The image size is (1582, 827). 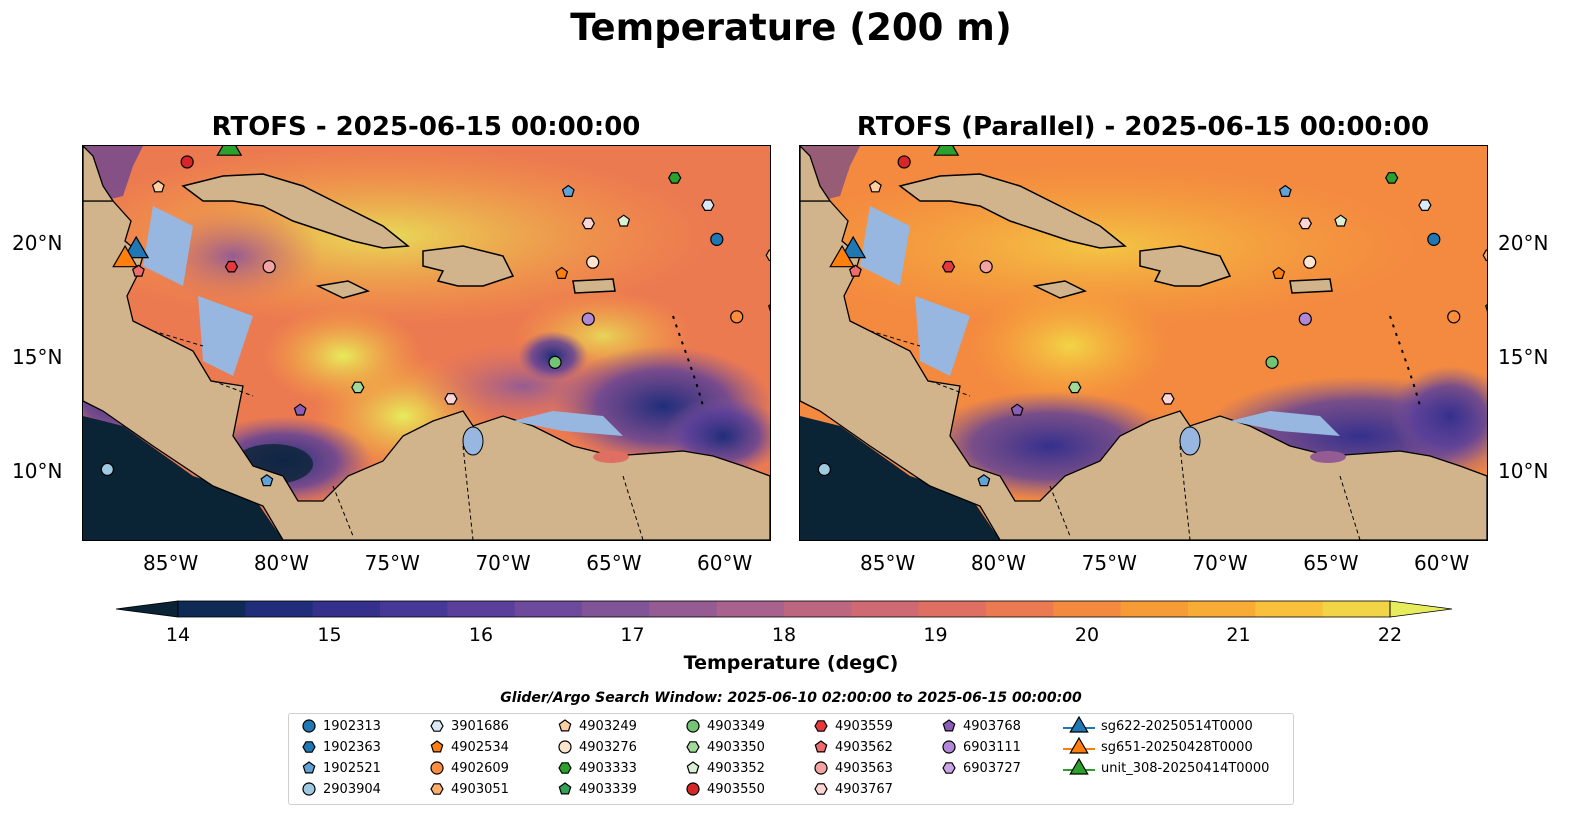 What do you see at coordinates (608, 768) in the screenshot?
I see `legend-label: 4903333` at bounding box center [608, 768].